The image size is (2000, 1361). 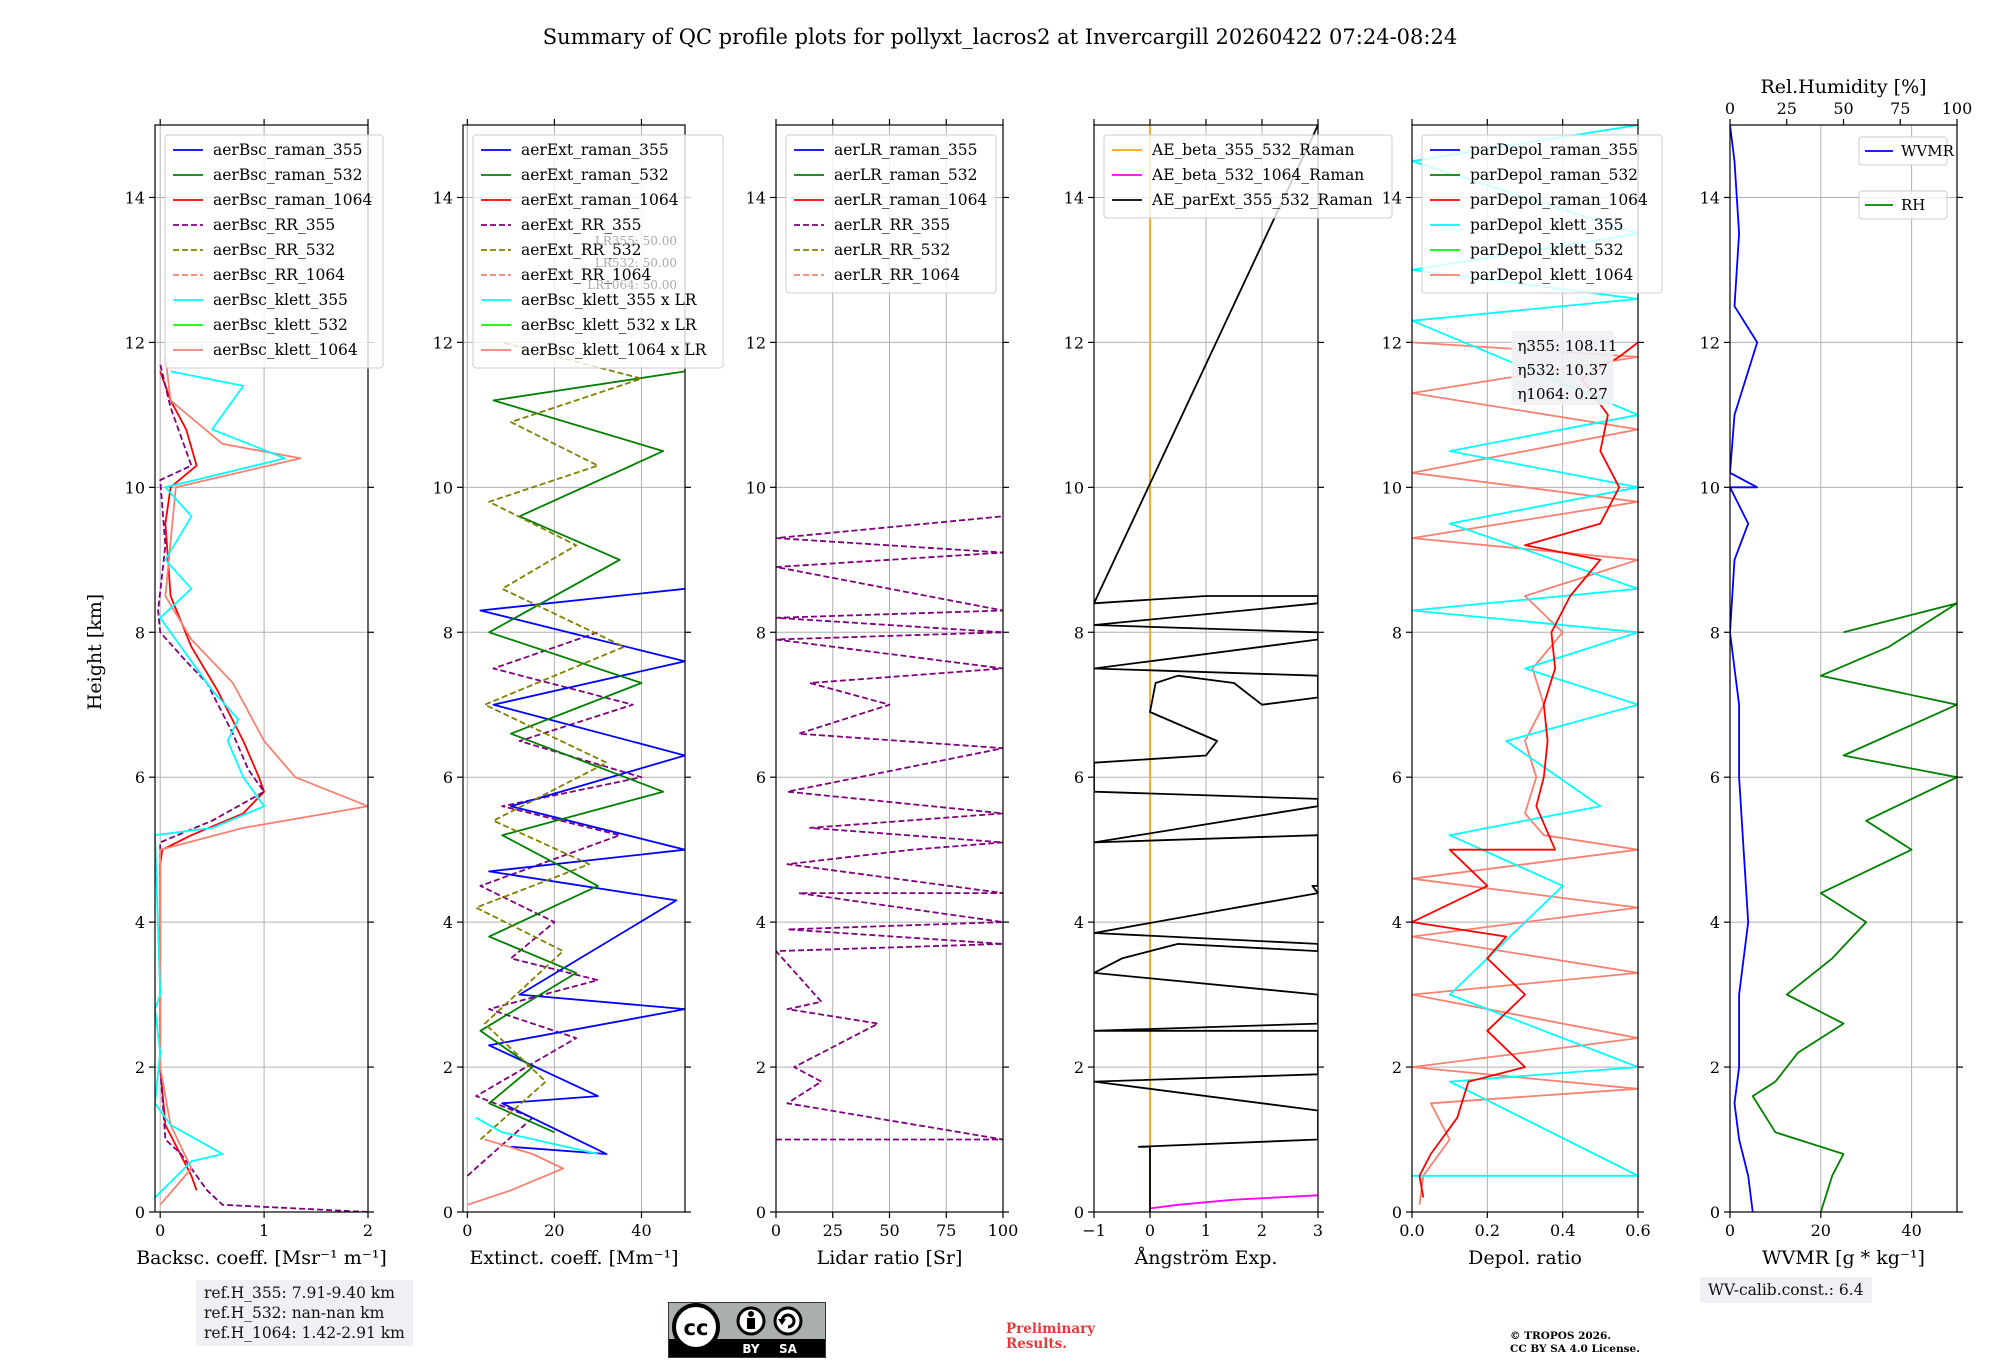 What do you see at coordinates (1206, 668) in the screenshot?
I see `series-line-ae-parext-355-532-raman` at bounding box center [1206, 668].